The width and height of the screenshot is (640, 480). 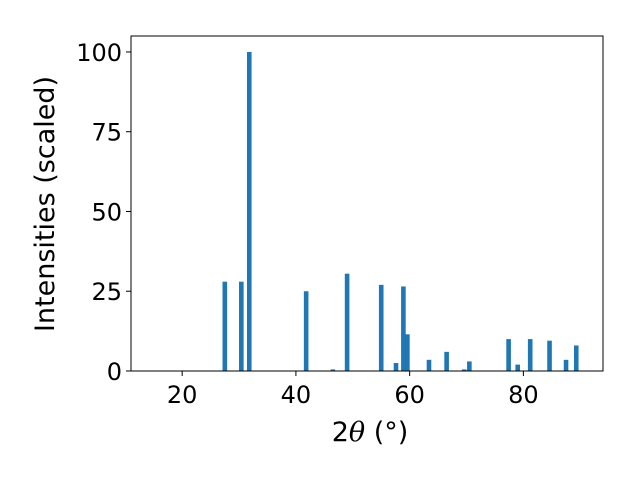 What do you see at coordinates (357, 432) in the screenshot?
I see `x-axis-label-theta: θ` at bounding box center [357, 432].